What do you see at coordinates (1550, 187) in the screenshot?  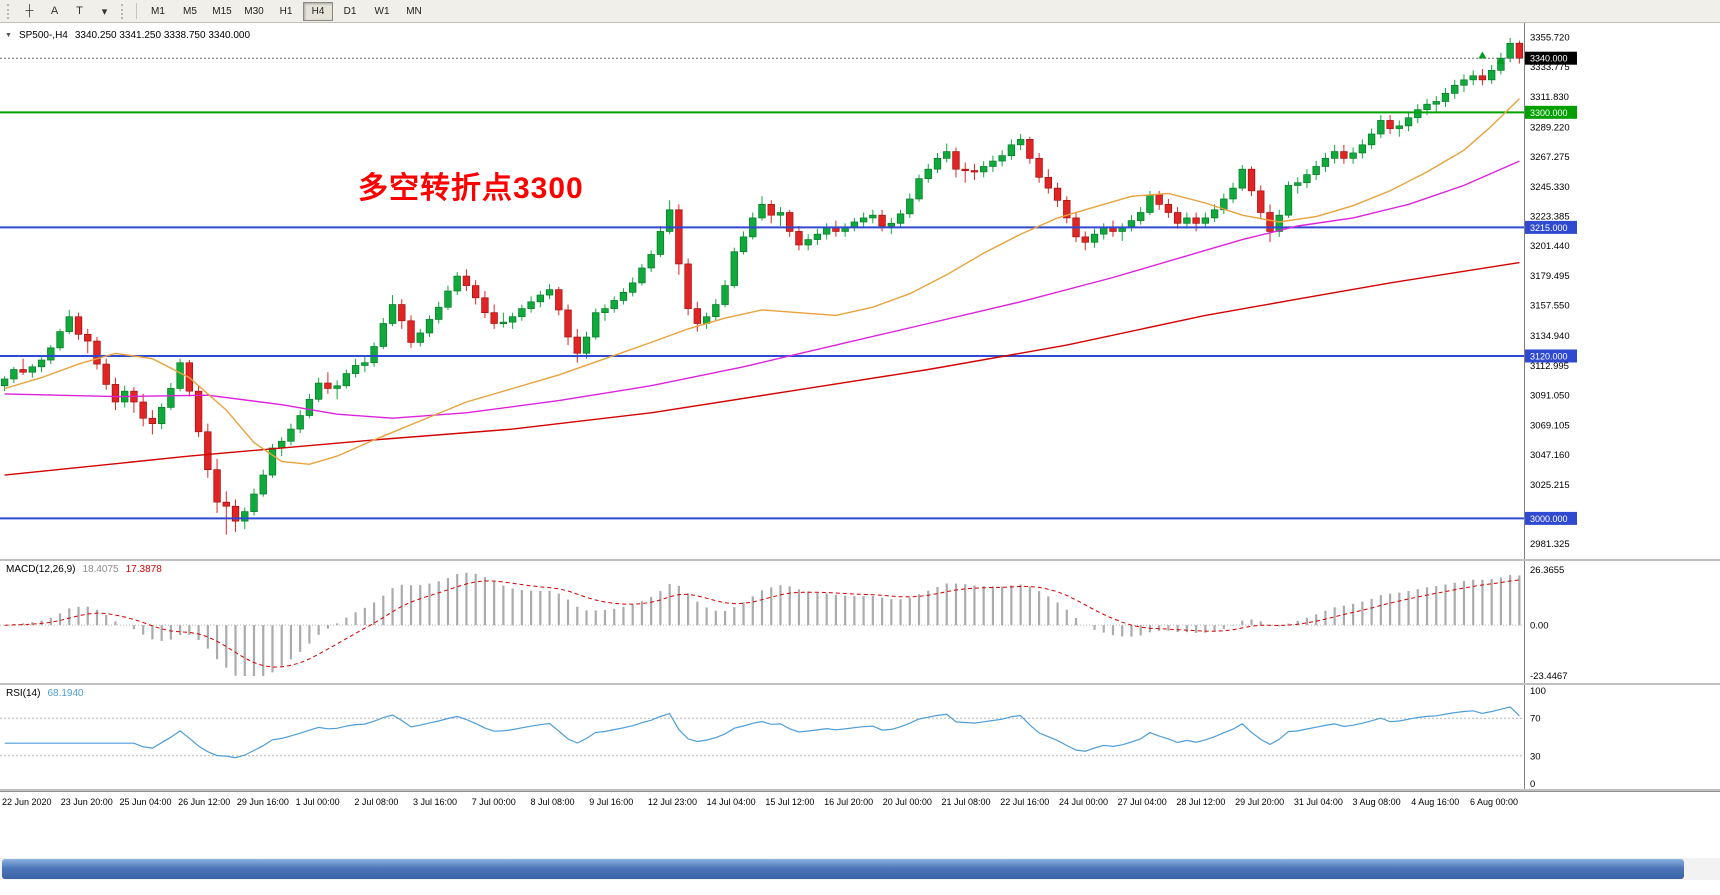 I see `price-tick: 3245.330` at bounding box center [1550, 187].